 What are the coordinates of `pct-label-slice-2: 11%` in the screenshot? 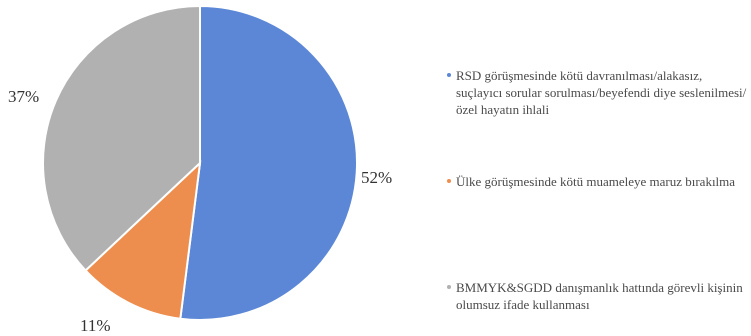 It's located at (95, 325).